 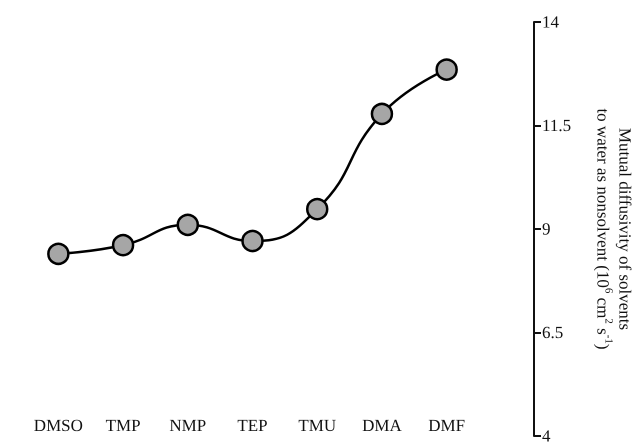 I want to click on y-tick-label: 14, so click(x=551, y=22).